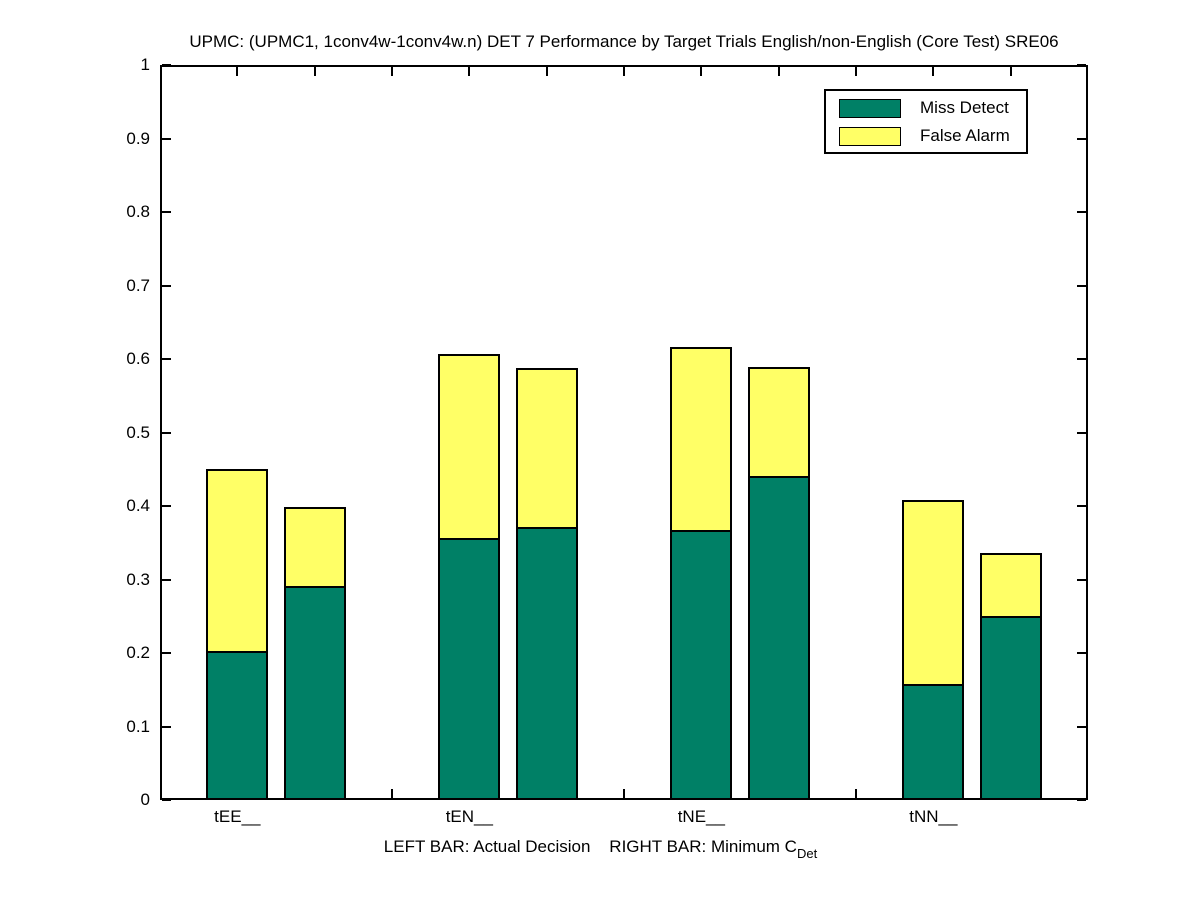 The height and width of the screenshot is (900, 1201). I want to click on x-axis-label-subscript: Det, so click(807, 853).